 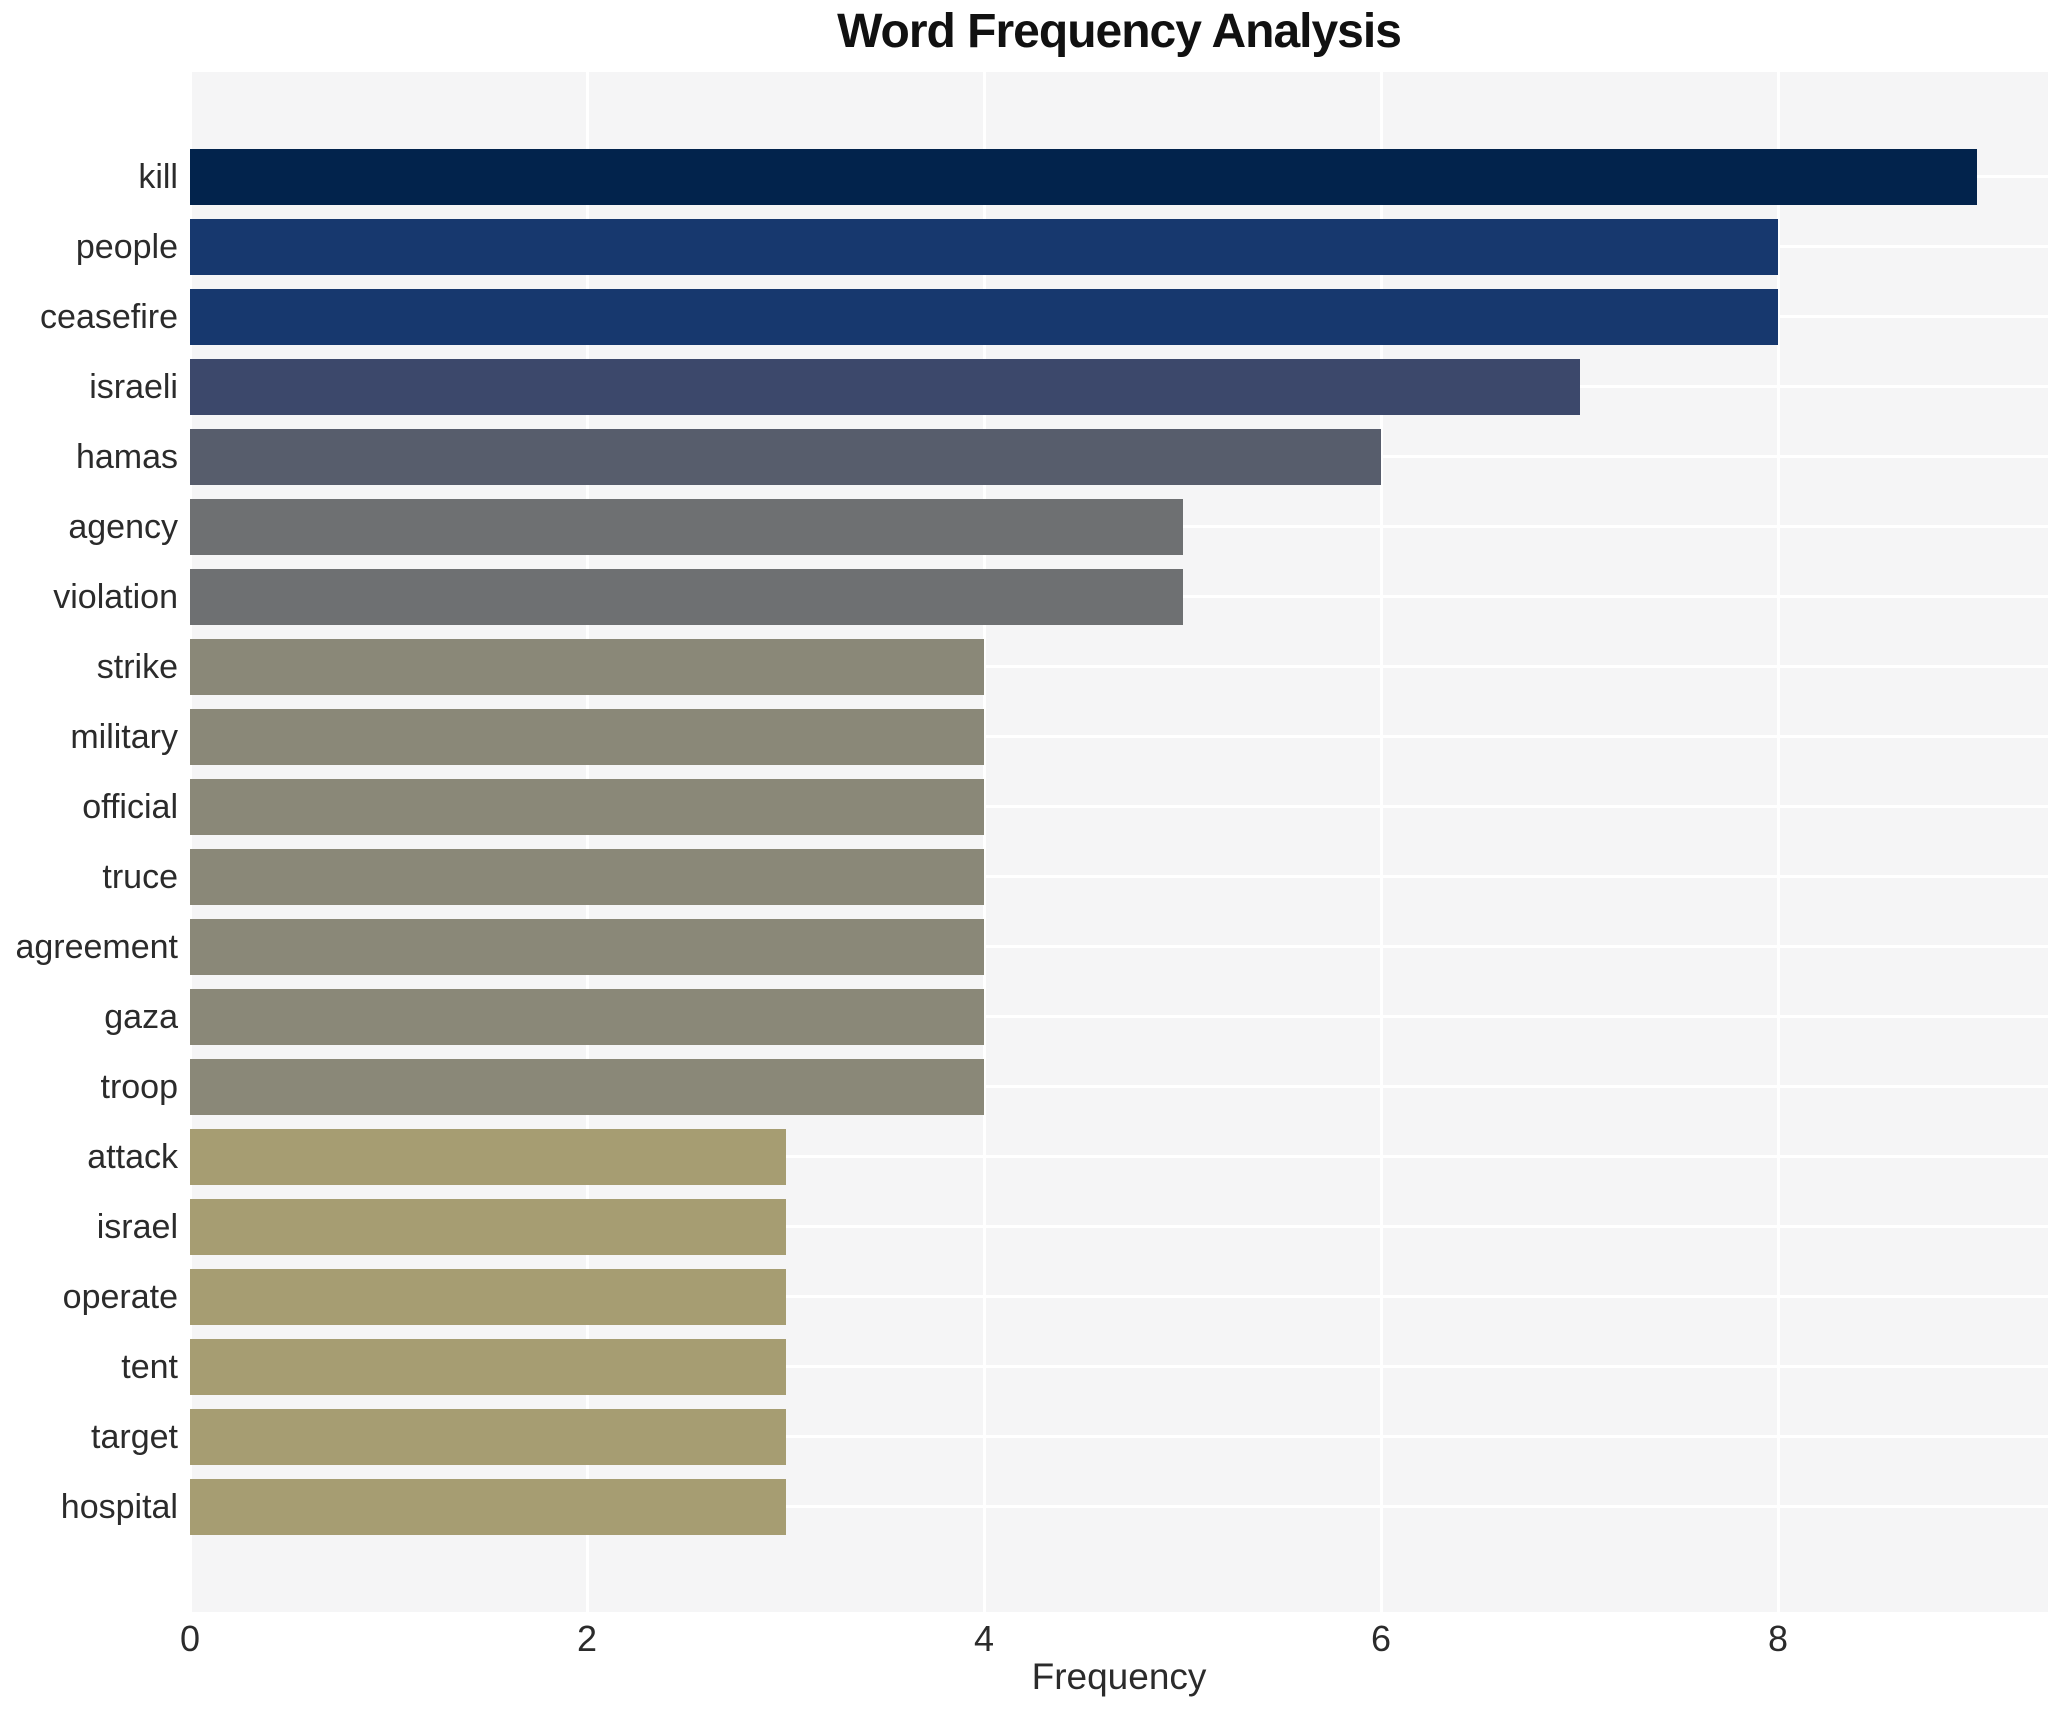 What do you see at coordinates (1381, 1638) in the screenshot?
I see `x-tick-label-6: 6` at bounding box center [1381, 1638].